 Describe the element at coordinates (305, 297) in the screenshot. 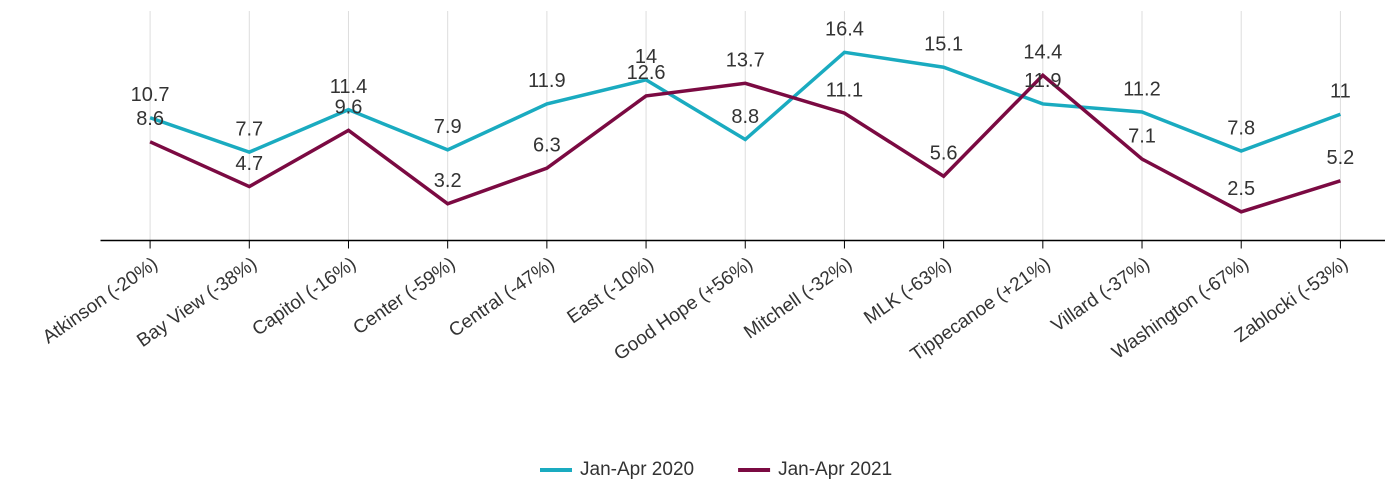

I see `x-tick-label: Capitol (-16%)` at that location.